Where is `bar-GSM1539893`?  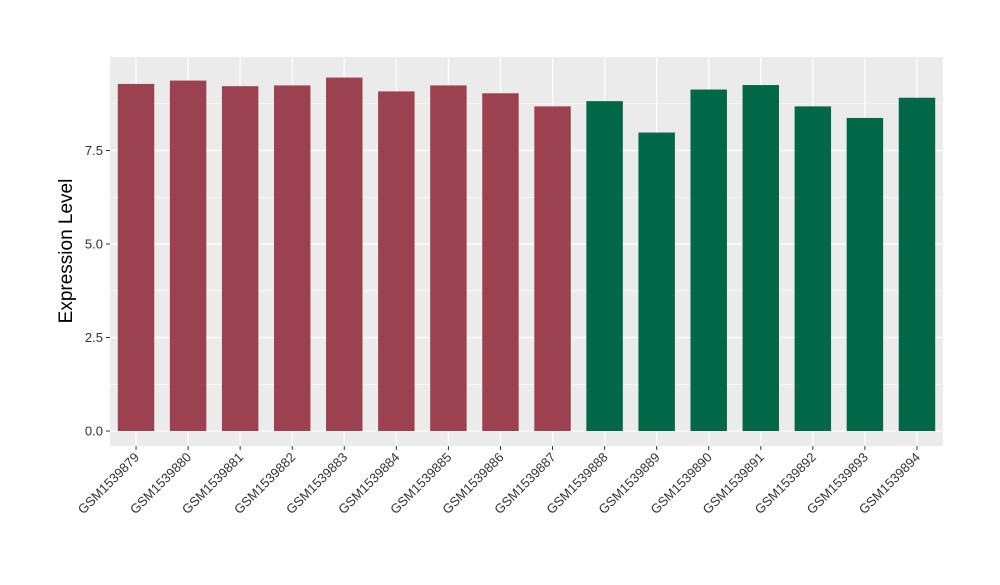
bar-GSM1539893 is located at coordinates (865, 274).